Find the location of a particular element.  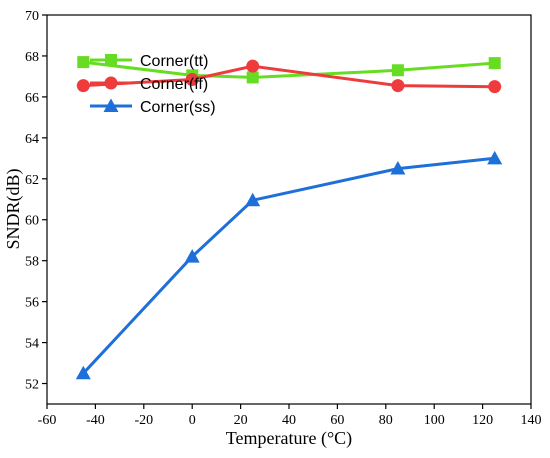

x-tick-label: -60 is located at coordinates (47, 420).